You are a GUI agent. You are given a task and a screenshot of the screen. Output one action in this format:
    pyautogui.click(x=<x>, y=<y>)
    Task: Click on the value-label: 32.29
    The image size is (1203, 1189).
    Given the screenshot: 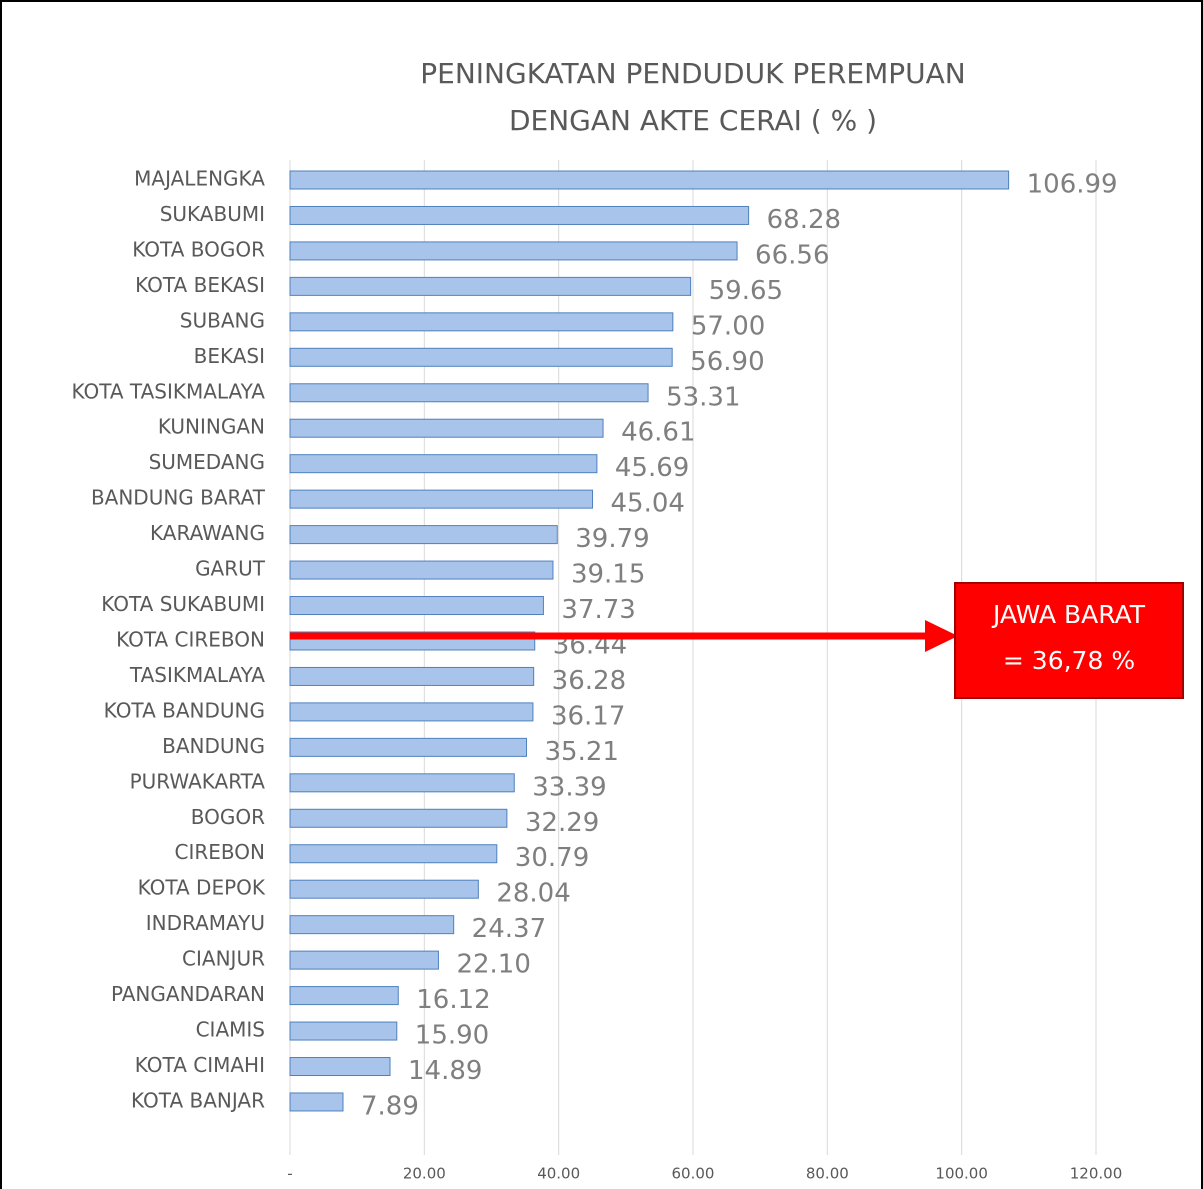 What is the action you would take?
    pyautogui.click(x=562, y=823)
    